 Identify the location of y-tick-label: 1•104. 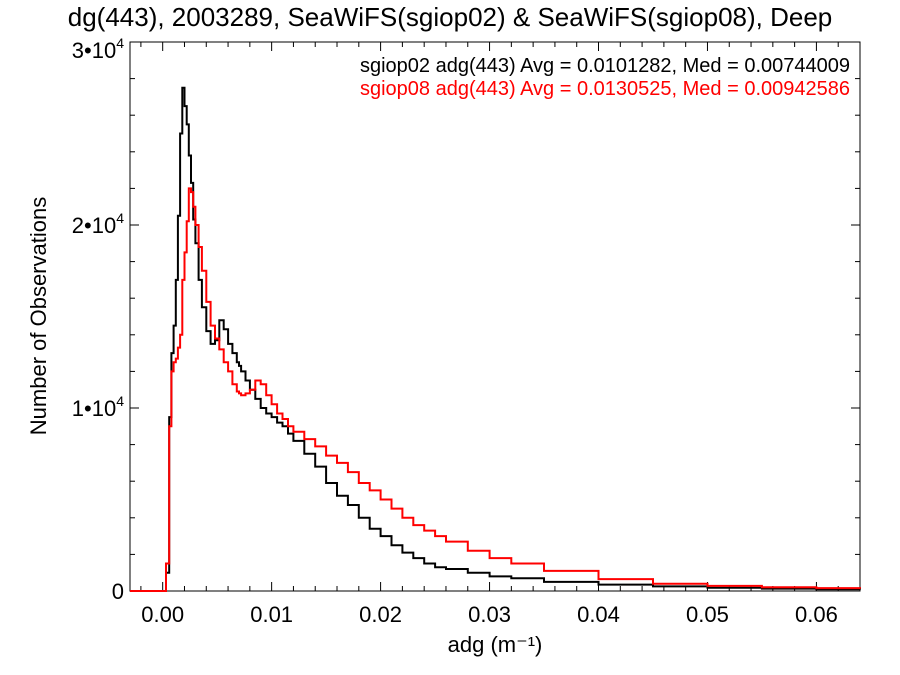
(98, 407).